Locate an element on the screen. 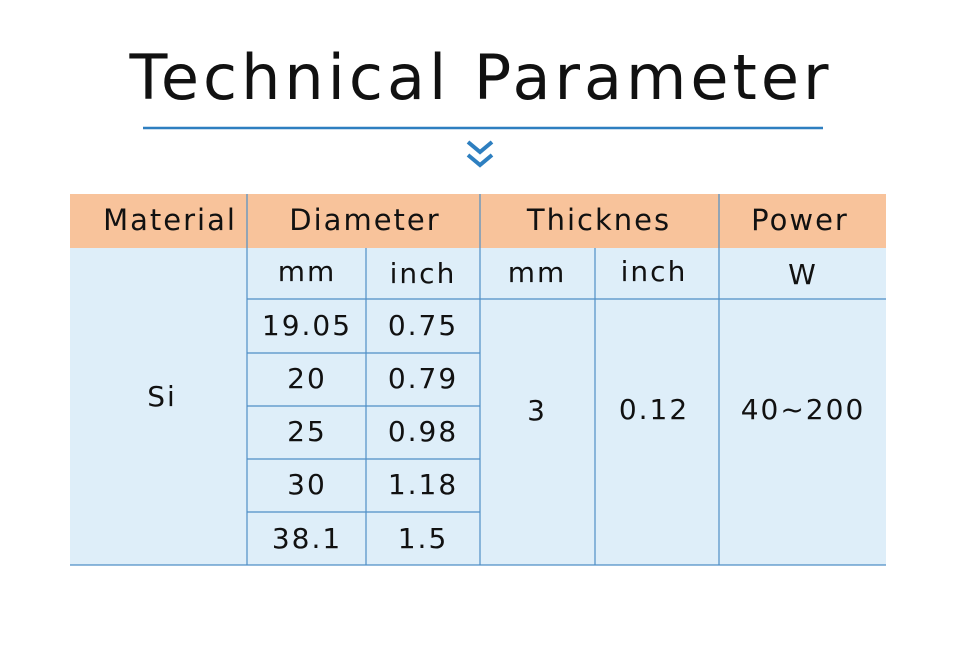  diameter-inch: 1.5 is located at coordinates (423, 538).